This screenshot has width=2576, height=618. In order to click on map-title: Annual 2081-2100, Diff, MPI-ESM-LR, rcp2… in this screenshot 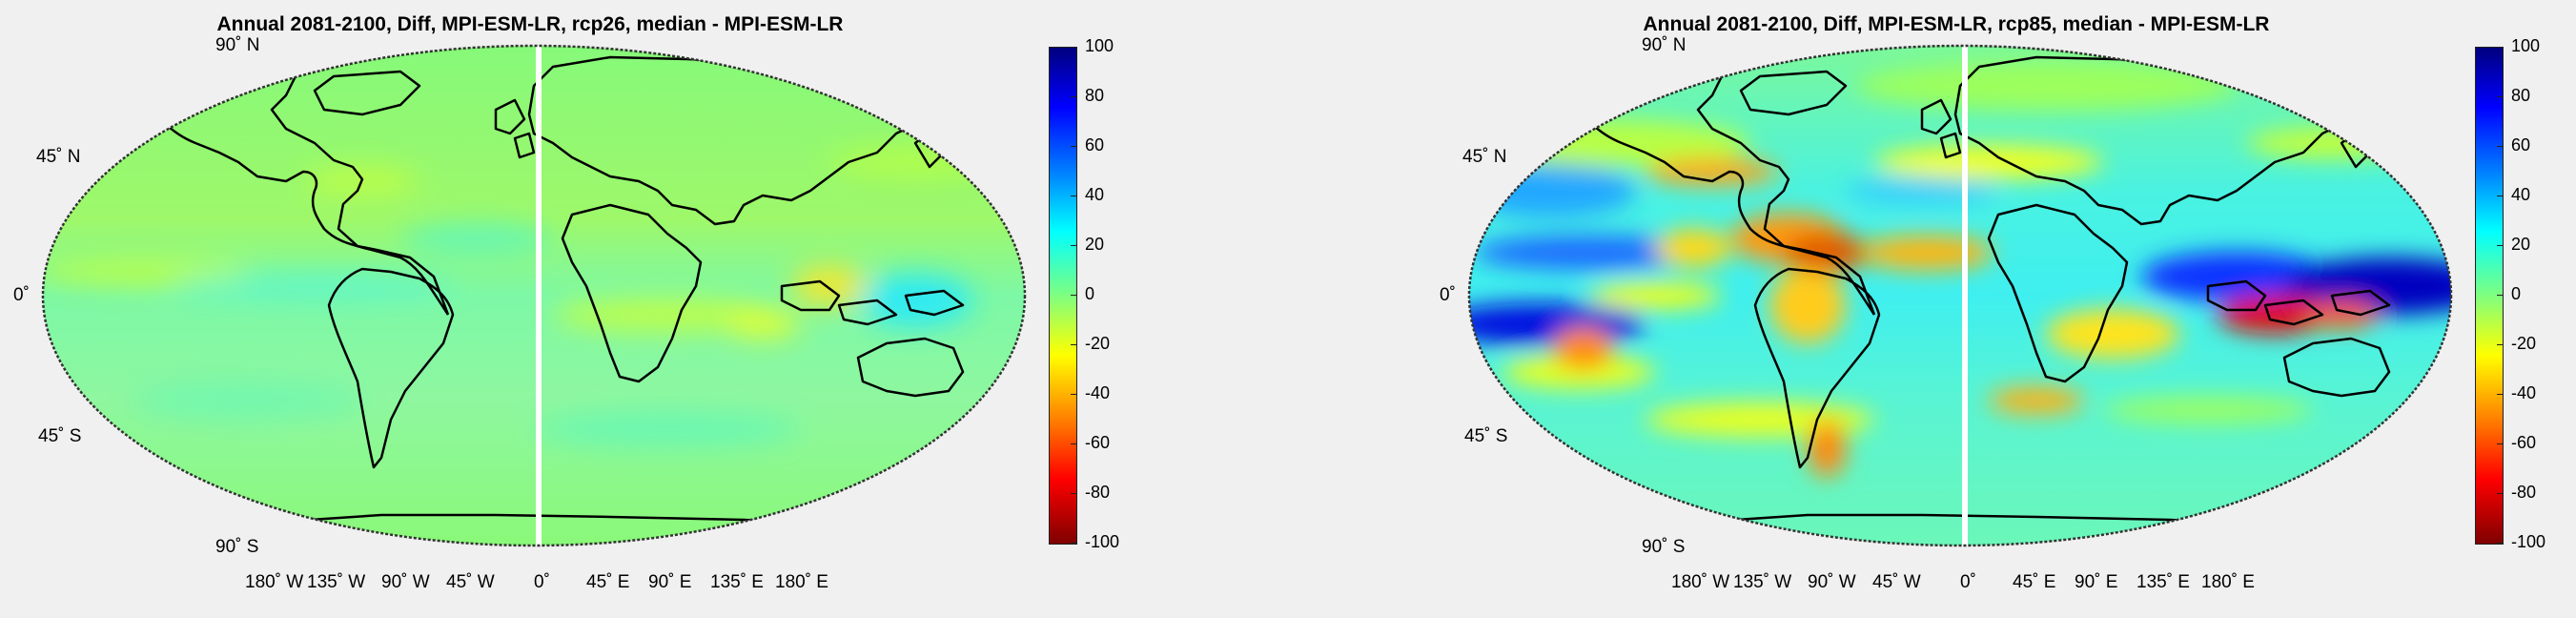, I will do `click(530, 24)`.